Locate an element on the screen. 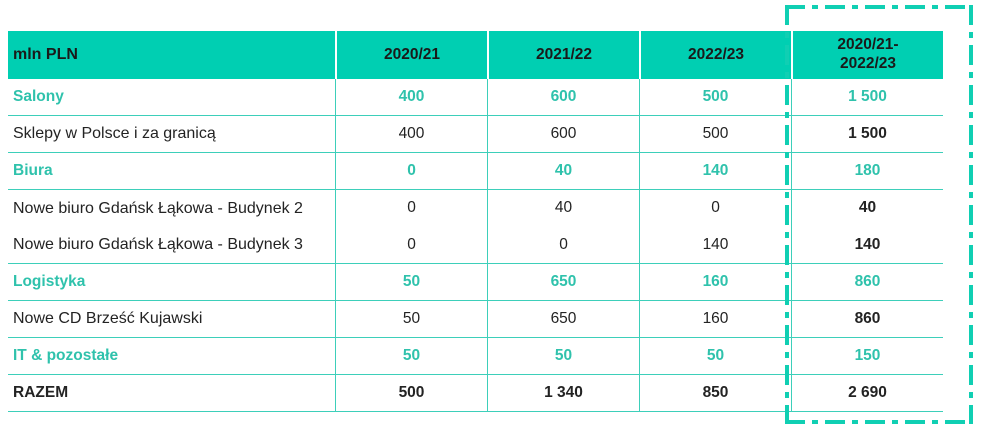 The width and height of the screenshot is (982, 434). col-2022-23: 2022/23 is located at coordinates (715, 55).